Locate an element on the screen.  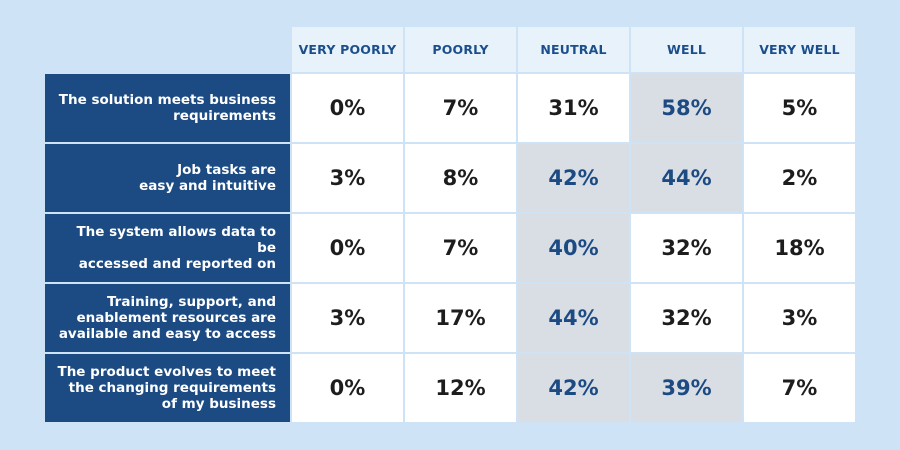
value-cell-r3-poorly: 7% is located at coordinates (460, 248).